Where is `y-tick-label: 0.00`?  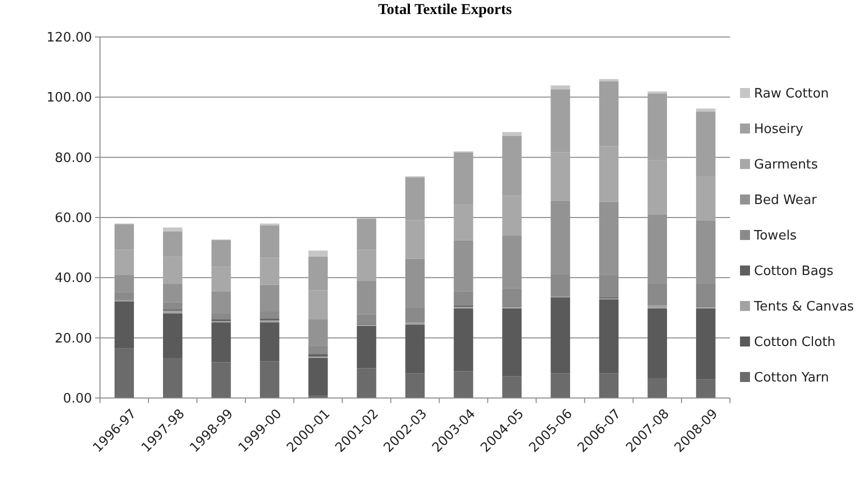 y-tick-label: 0.00 is located at coordinates (77, 399).